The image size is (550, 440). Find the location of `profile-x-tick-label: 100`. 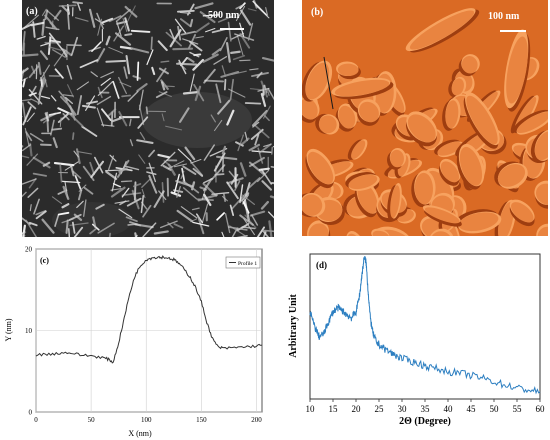

profile-x-tick-label: 100 is located at coordinates (146, 420).